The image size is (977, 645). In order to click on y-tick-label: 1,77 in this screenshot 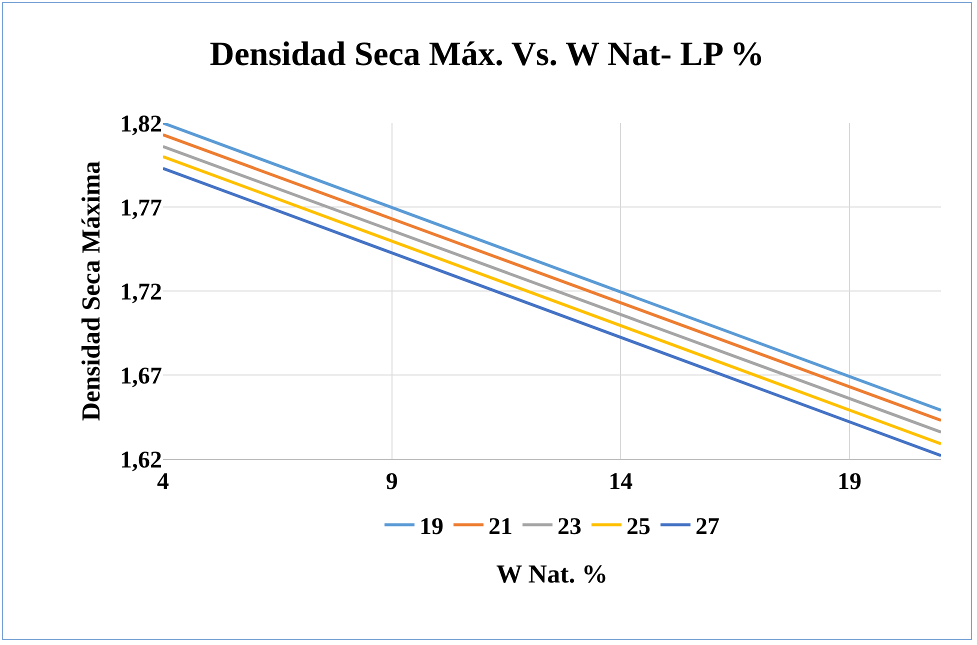, I will do `click(141, 208)`.